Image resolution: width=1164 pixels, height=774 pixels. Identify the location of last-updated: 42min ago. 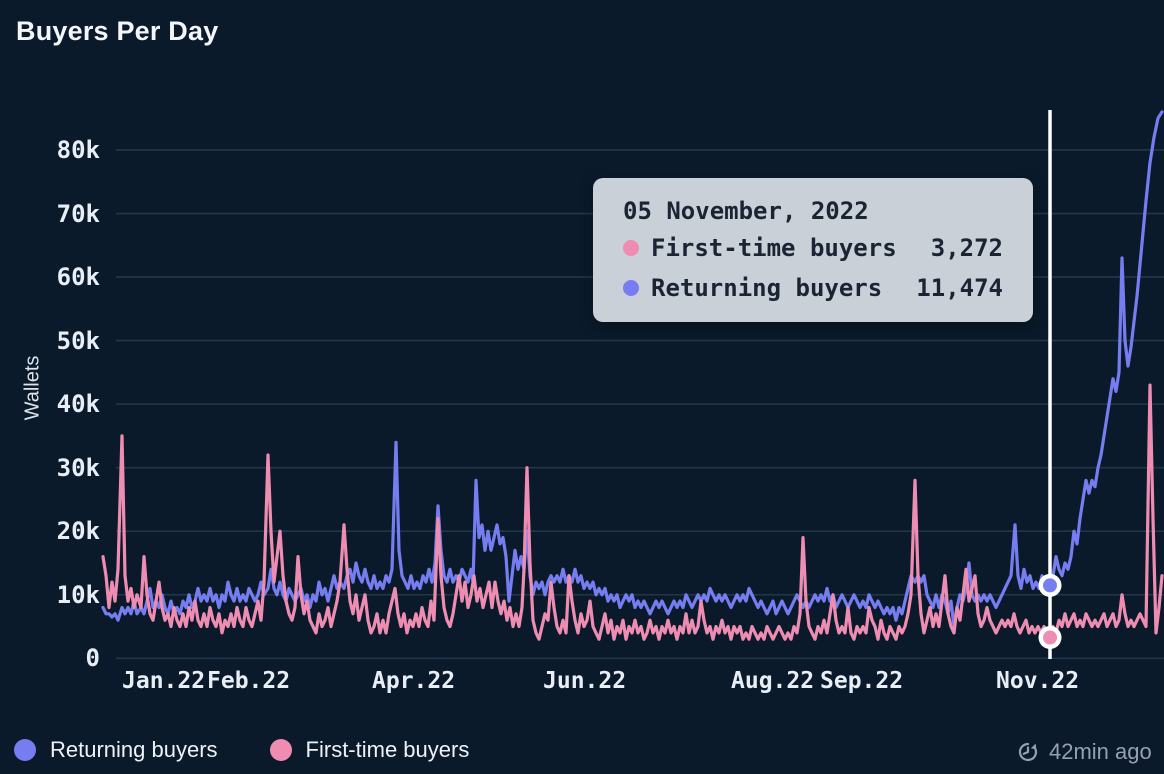
(1084, 752).